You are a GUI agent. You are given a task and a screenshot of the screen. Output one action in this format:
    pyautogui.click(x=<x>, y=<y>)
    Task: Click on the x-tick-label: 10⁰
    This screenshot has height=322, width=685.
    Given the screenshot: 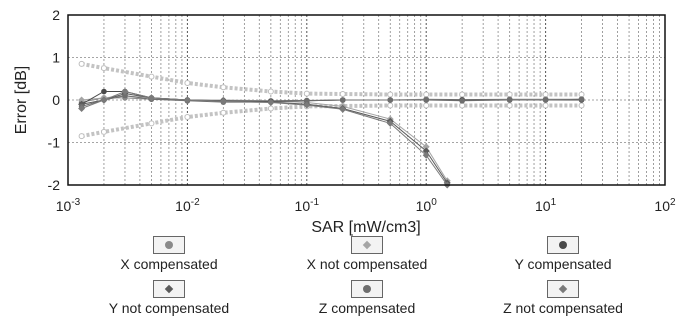 What is the action you would take?
    pyautogui.click(x=427, y=205)
    